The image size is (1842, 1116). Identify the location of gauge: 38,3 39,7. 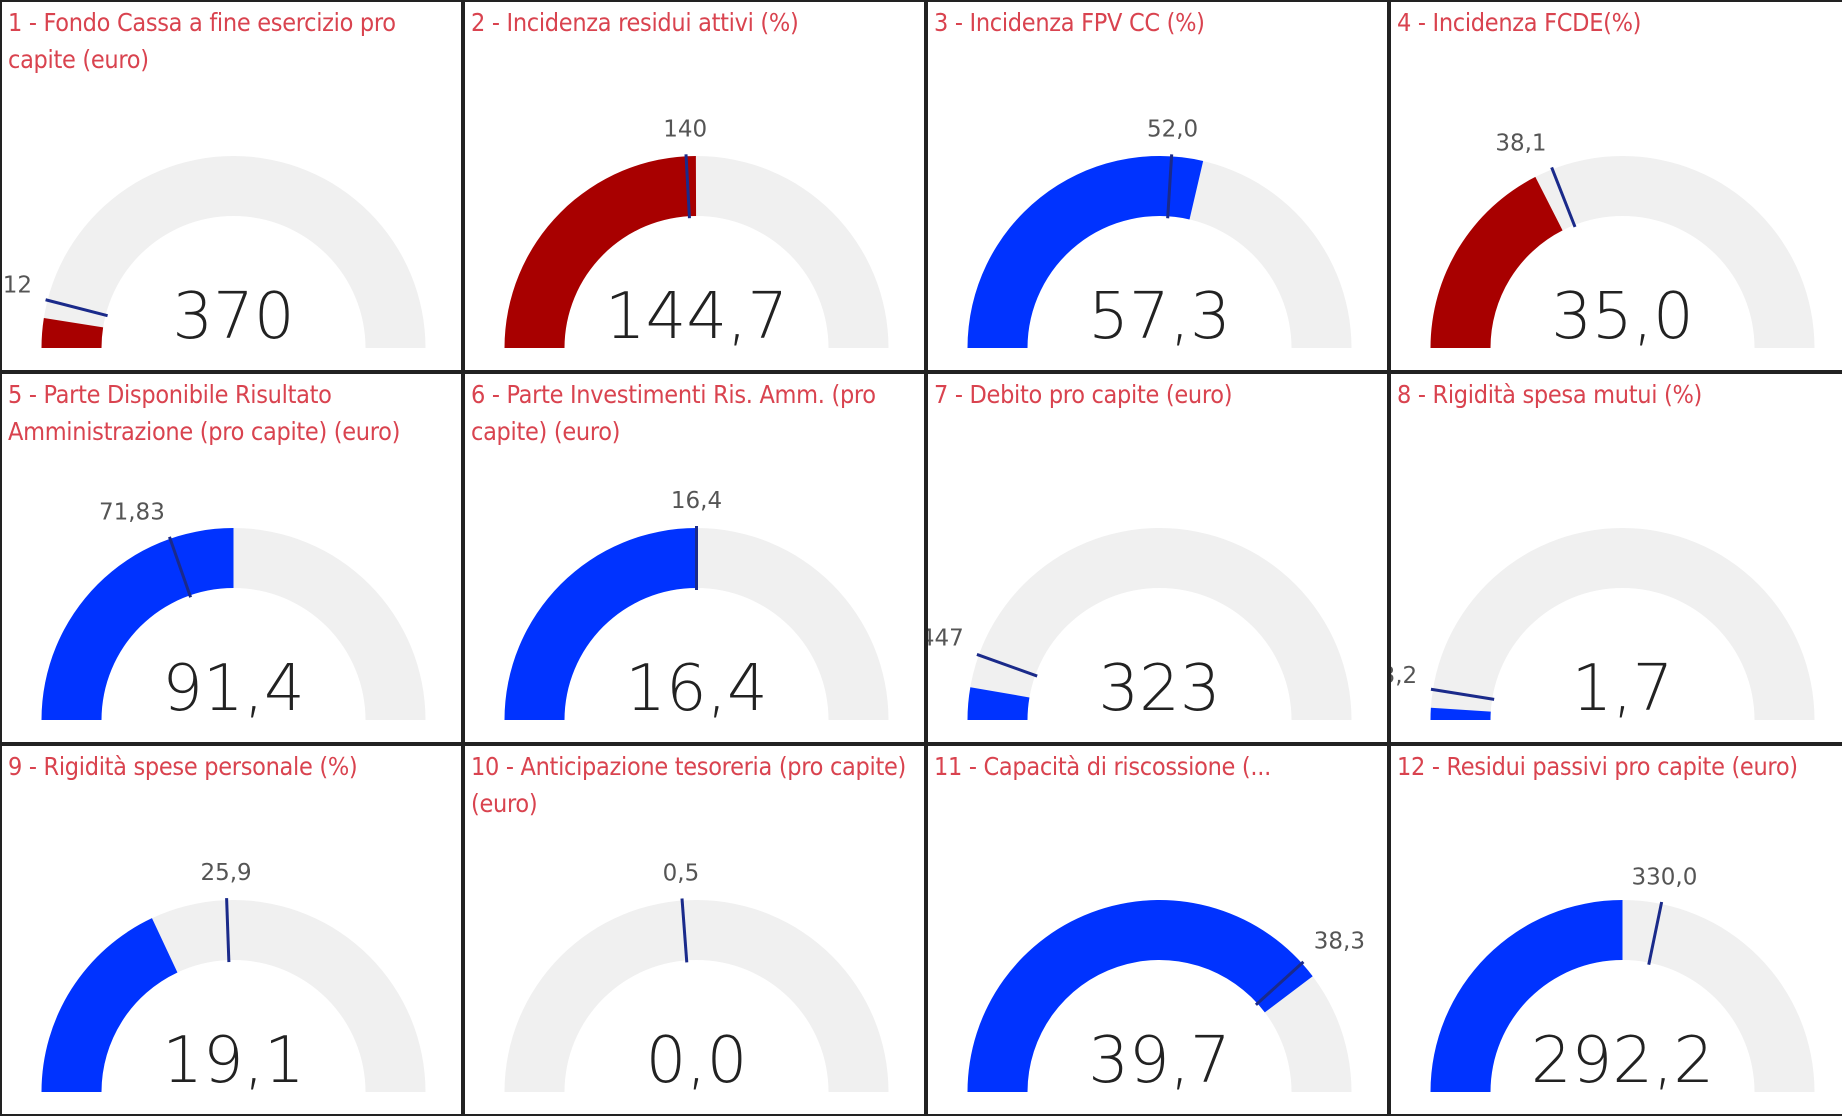
(1166, 999).